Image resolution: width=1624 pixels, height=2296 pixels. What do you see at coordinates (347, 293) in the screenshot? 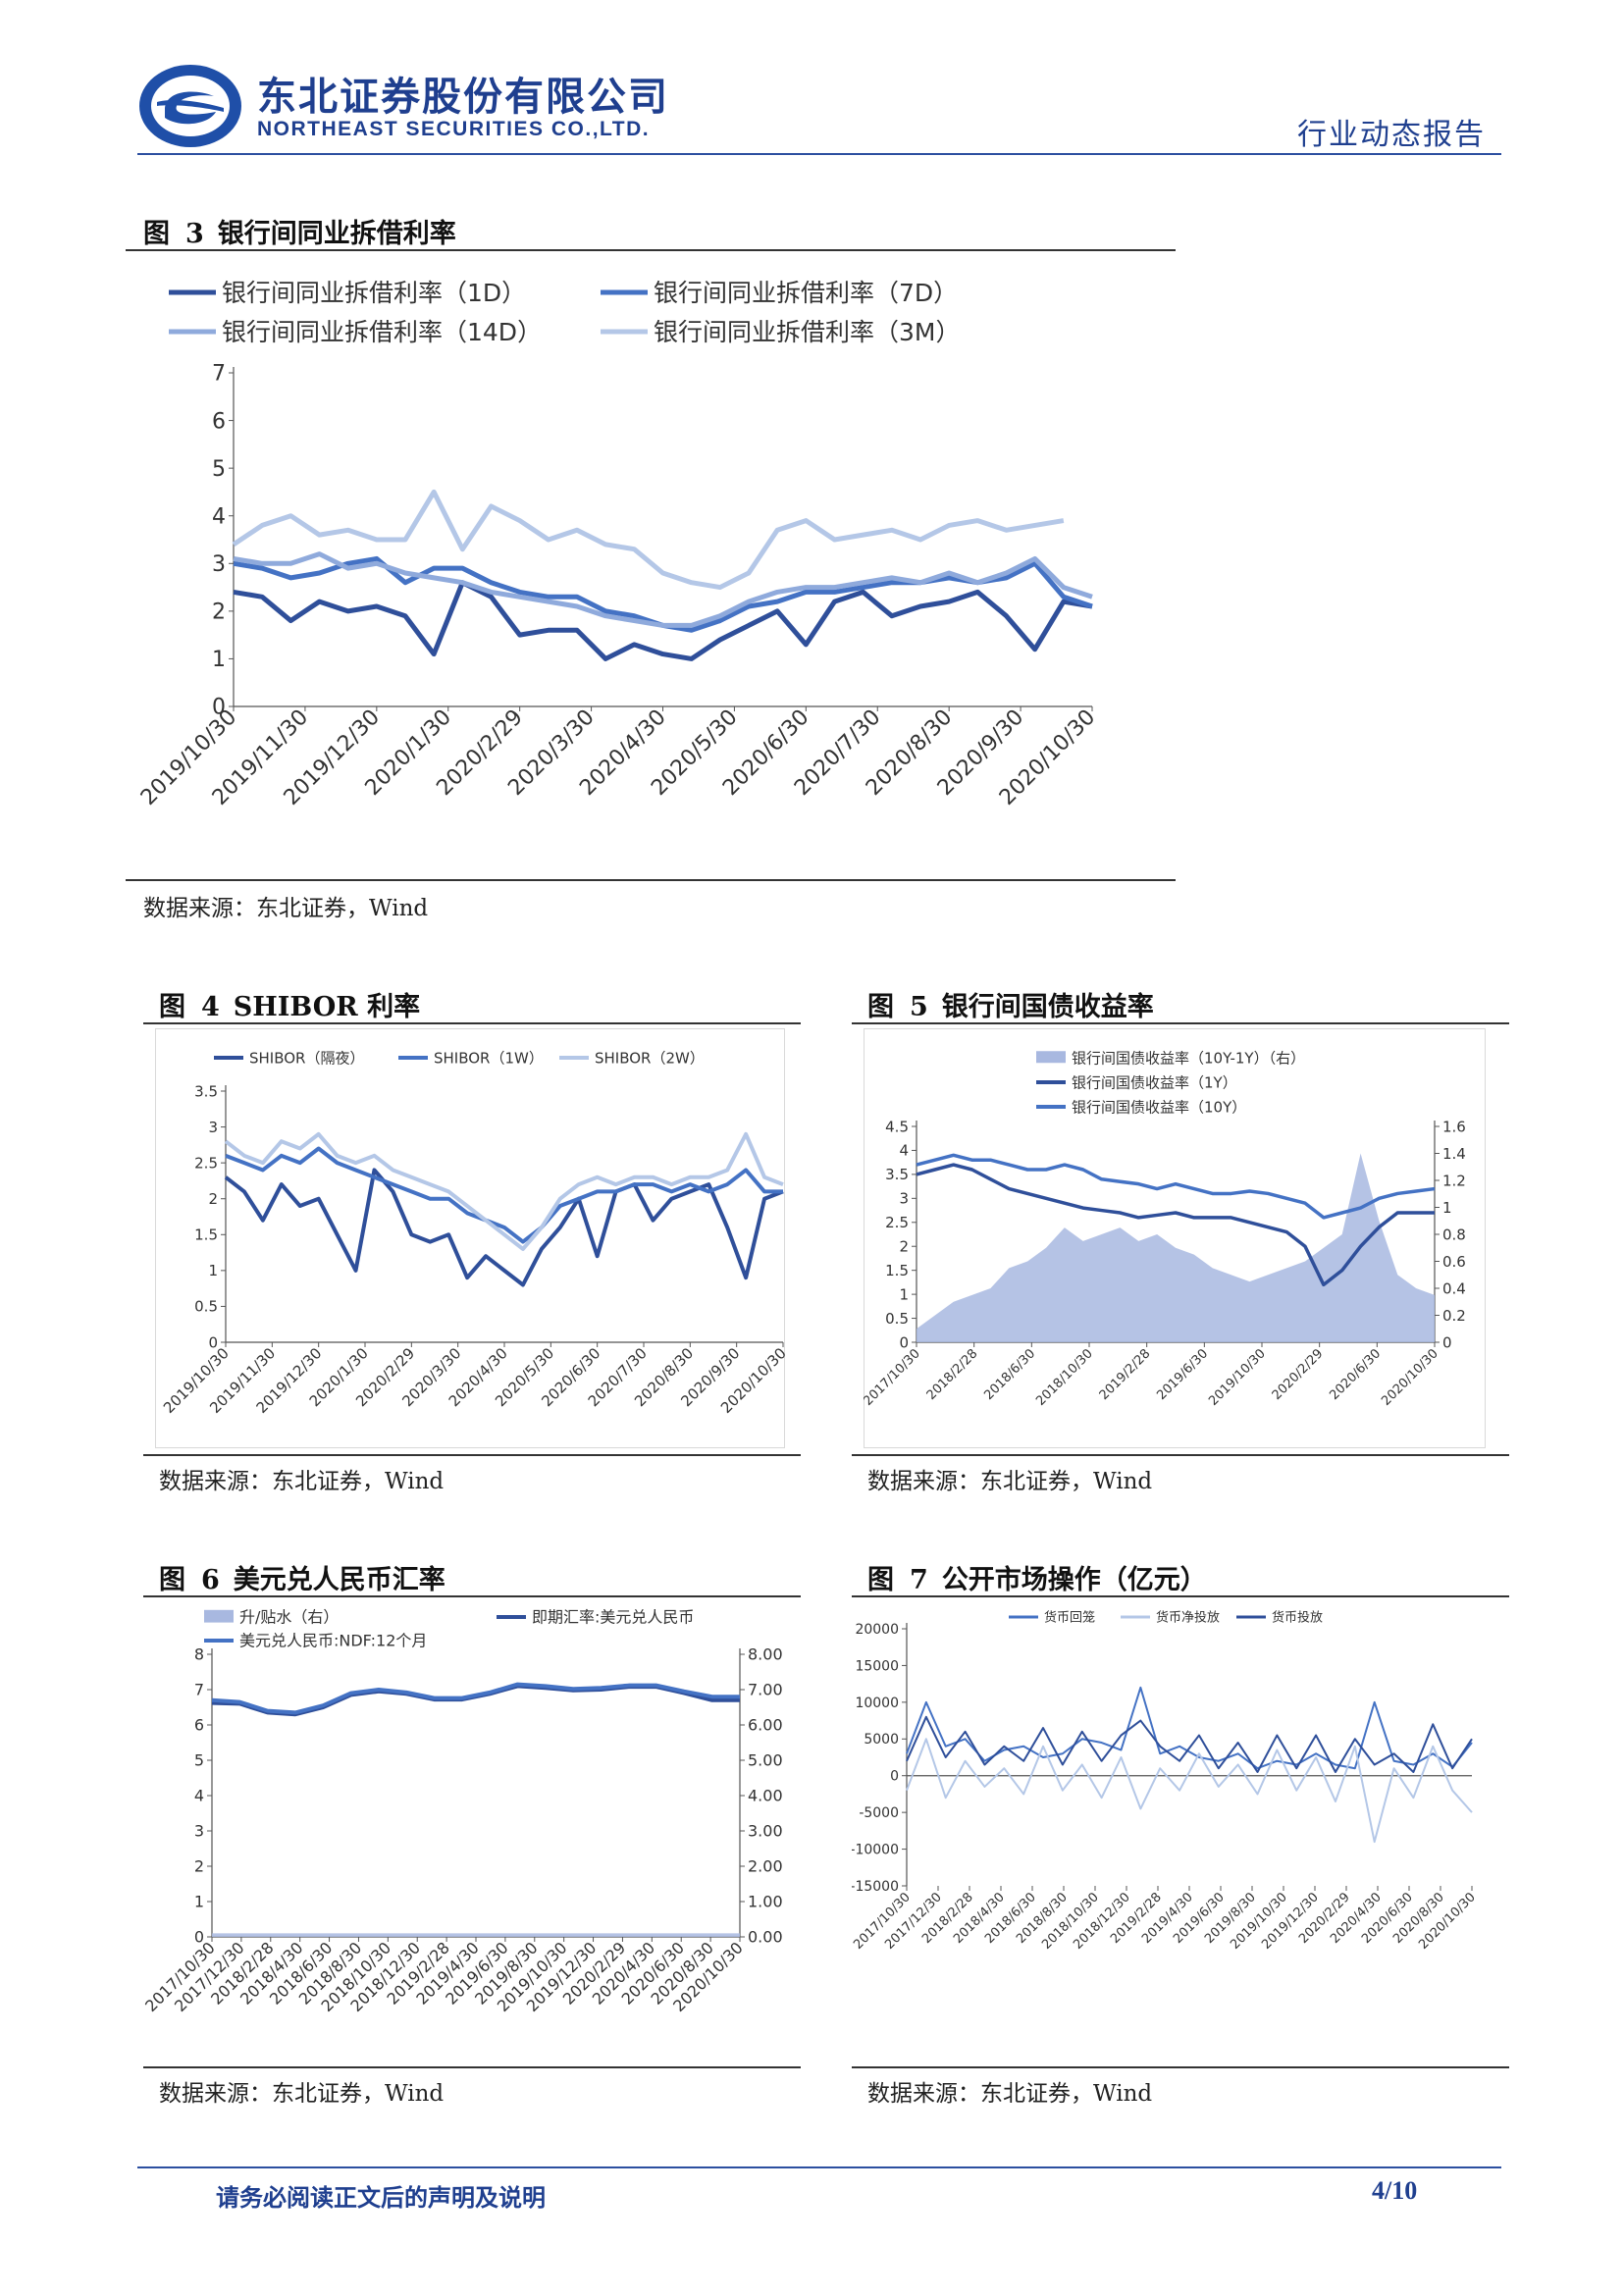
I see `legend-item: 银行间同业拆借利率（1D）` at bounding box center [347, 293].